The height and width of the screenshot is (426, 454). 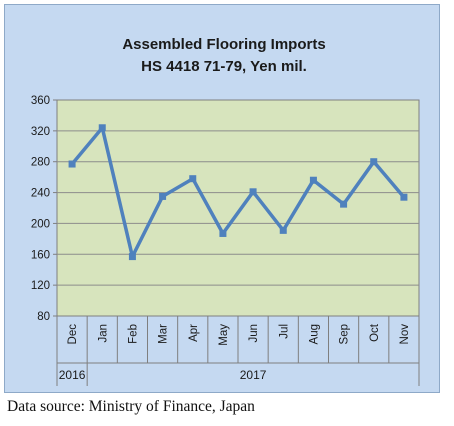 I want to click on chart-title: Assembled Flooring Imports, so click(x=223, y=44).